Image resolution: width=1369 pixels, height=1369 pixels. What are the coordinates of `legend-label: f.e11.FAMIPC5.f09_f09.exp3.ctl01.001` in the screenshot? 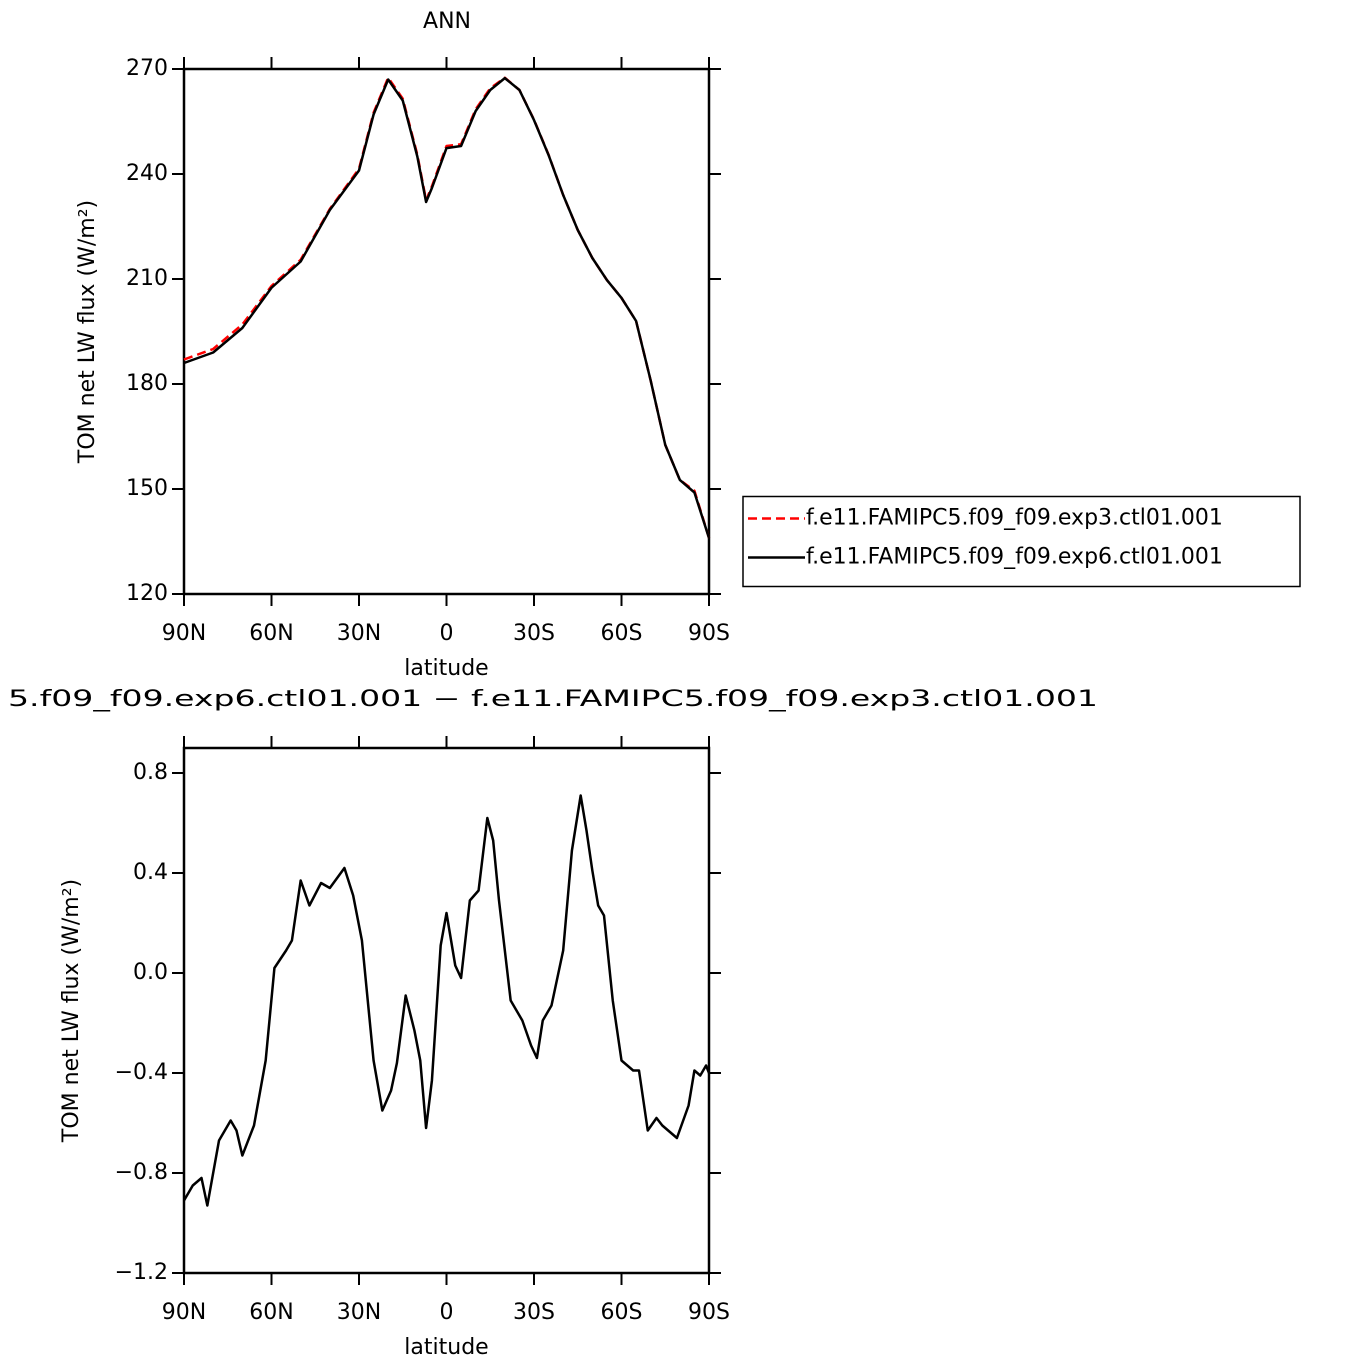 It's located at (1014, 518).